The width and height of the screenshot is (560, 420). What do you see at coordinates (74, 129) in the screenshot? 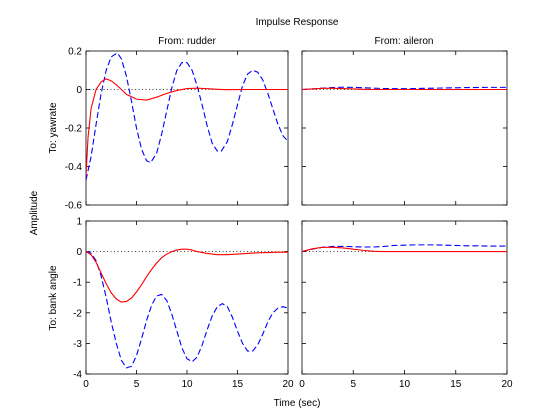
I see `y-tick-label: -0.2` at bounding box center [74, 129].